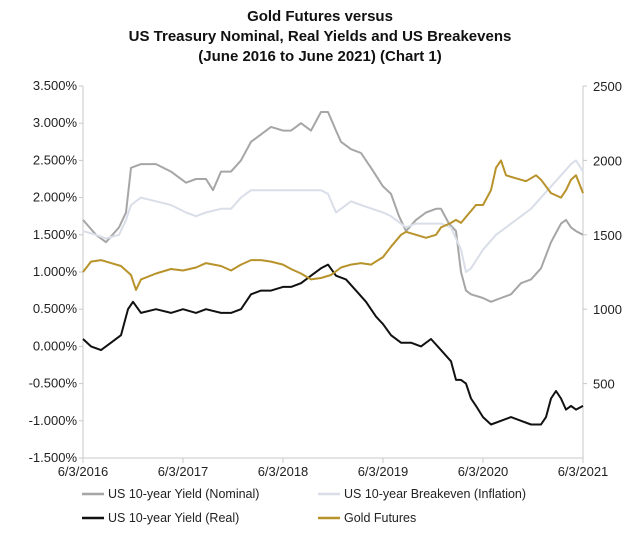 The image size is (640, 542). I want to click on y-left-tick-label: 2.000%, so click(55, 197).